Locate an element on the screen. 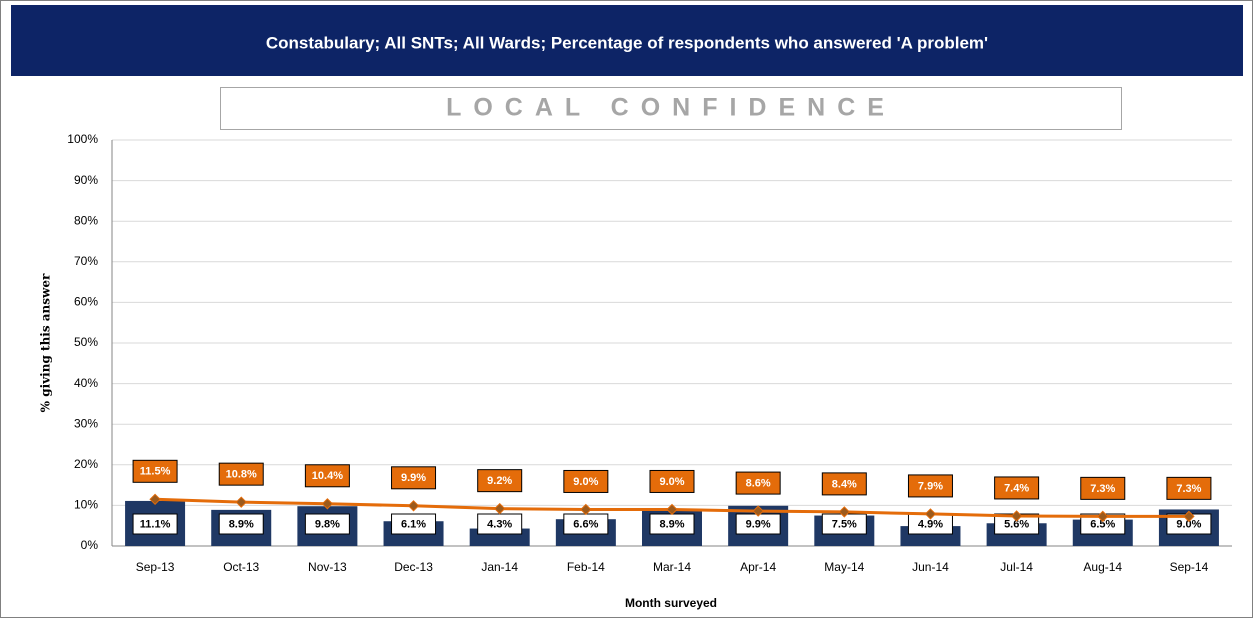 The width and height of the screenshot is (1253, 618). bar-label: 11.1% is located at coordinates (155, 524).